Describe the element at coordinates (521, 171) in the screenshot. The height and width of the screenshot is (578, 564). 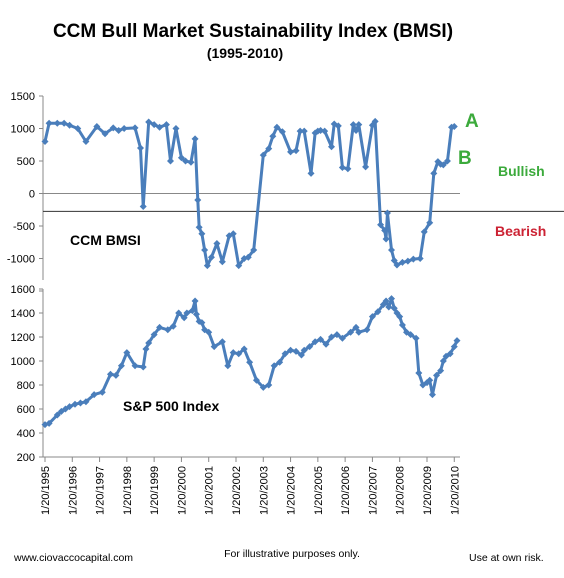
I see `bullish-zone-label: Bullish` at that location.